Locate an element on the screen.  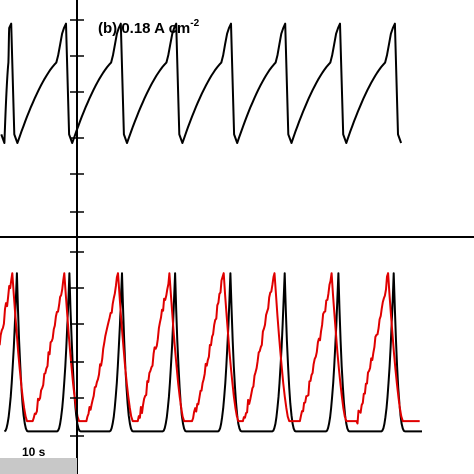
y-axis is located at coordinates (77, 237).